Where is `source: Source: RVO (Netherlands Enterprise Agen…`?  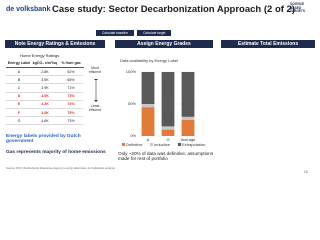
source: Source: RVO (Netherlands Enterprise Agen… is located at coordinates (60, 168).